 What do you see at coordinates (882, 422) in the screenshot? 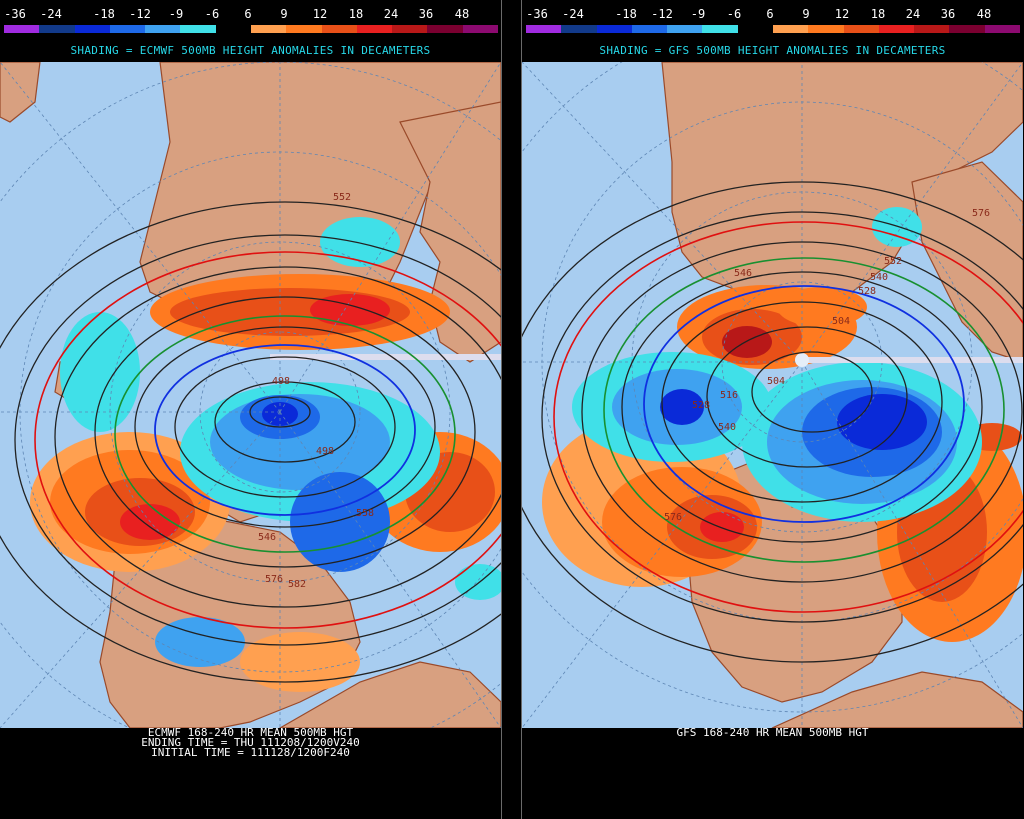
I see `anomaly-arctic-core` at bounding box center [882, 422].